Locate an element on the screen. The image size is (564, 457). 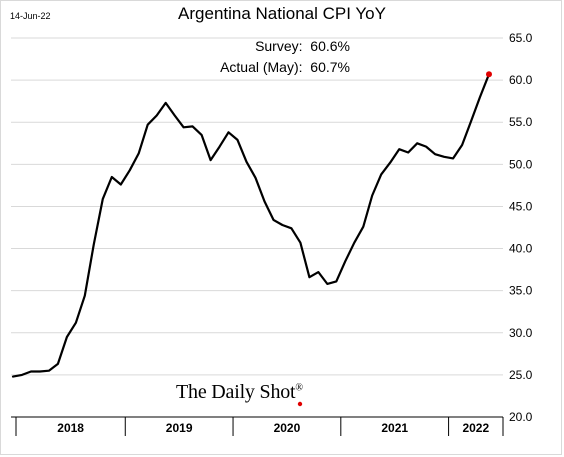
watermark-text: The Daily Shot is located at coordinates (236, 392).